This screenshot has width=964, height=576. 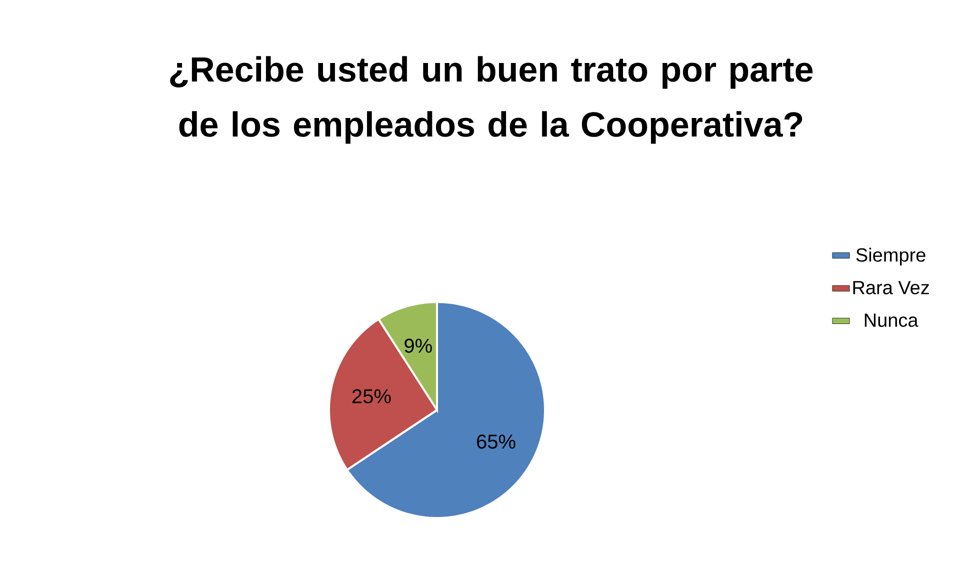 I want to click on legend-label: Siempre, so click(x=891, y=257).